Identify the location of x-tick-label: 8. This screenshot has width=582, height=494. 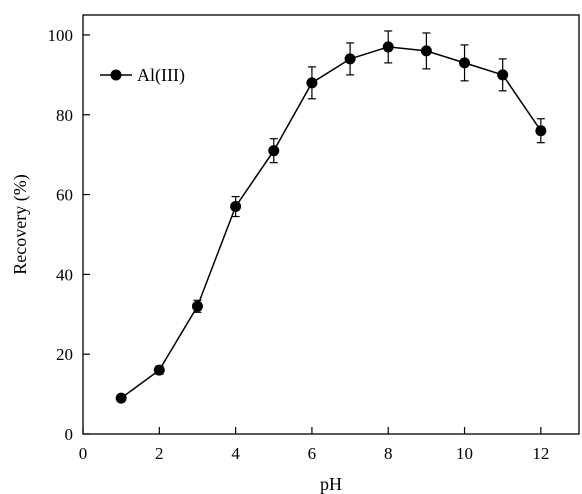
(388, 453).